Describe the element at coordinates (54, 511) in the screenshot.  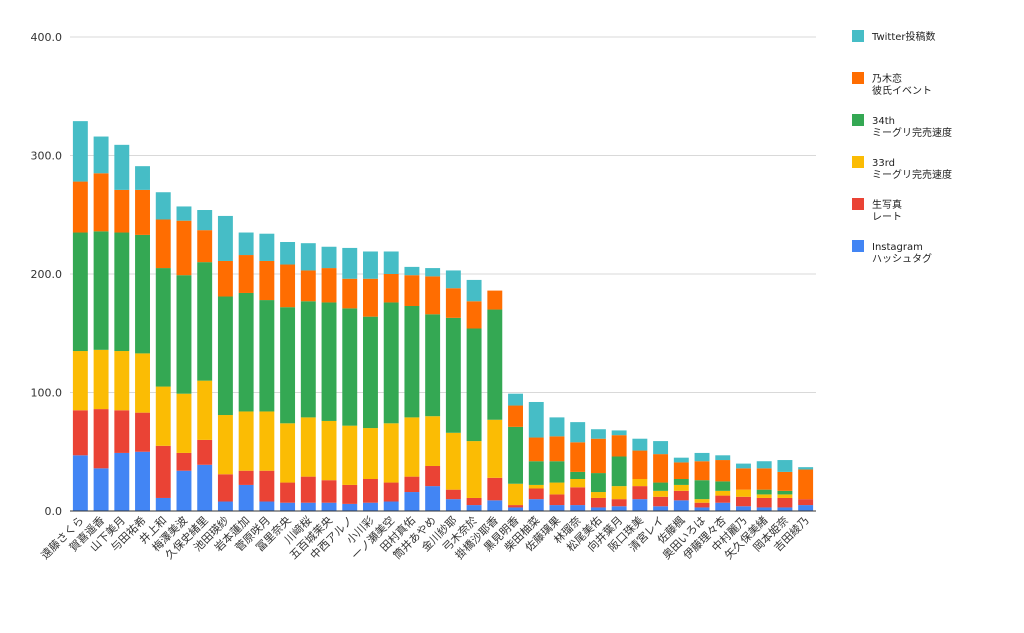
I see `y-tick-label: 0.0` at that location.